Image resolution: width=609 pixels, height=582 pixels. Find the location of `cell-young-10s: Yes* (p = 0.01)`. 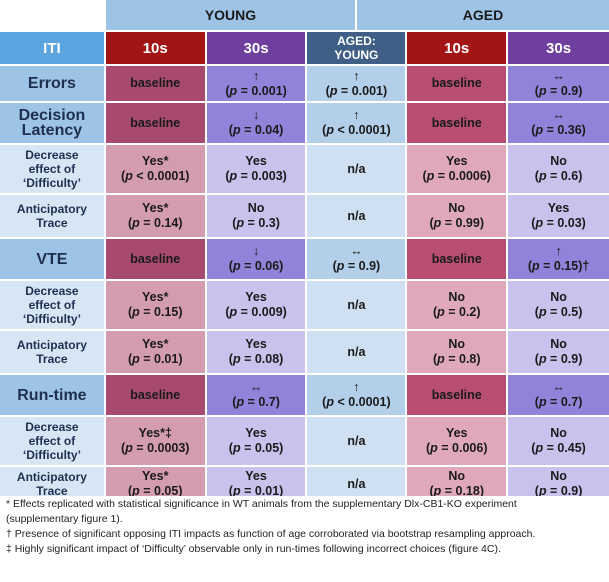

cell-young-10s: Yes* (p = 0.01) is located at coordinates (156, 353).